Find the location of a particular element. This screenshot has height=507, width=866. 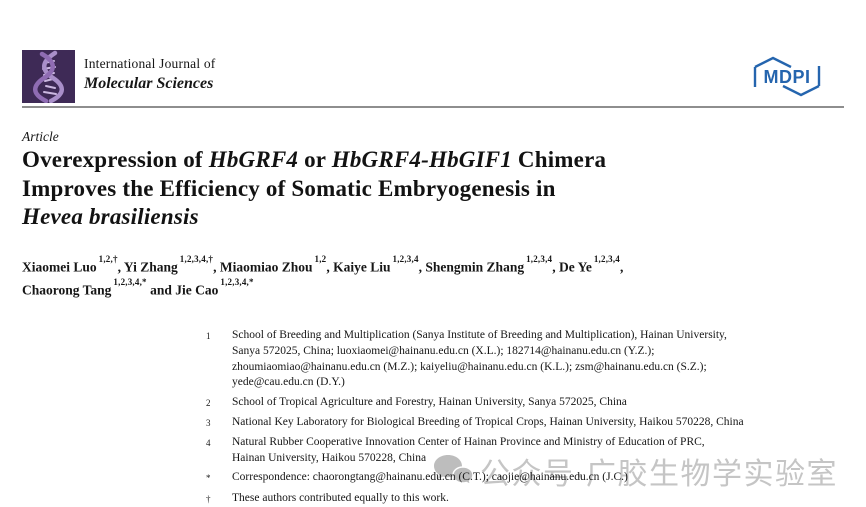

author-name: Yi Zhang is located at coordinates (150, 267).